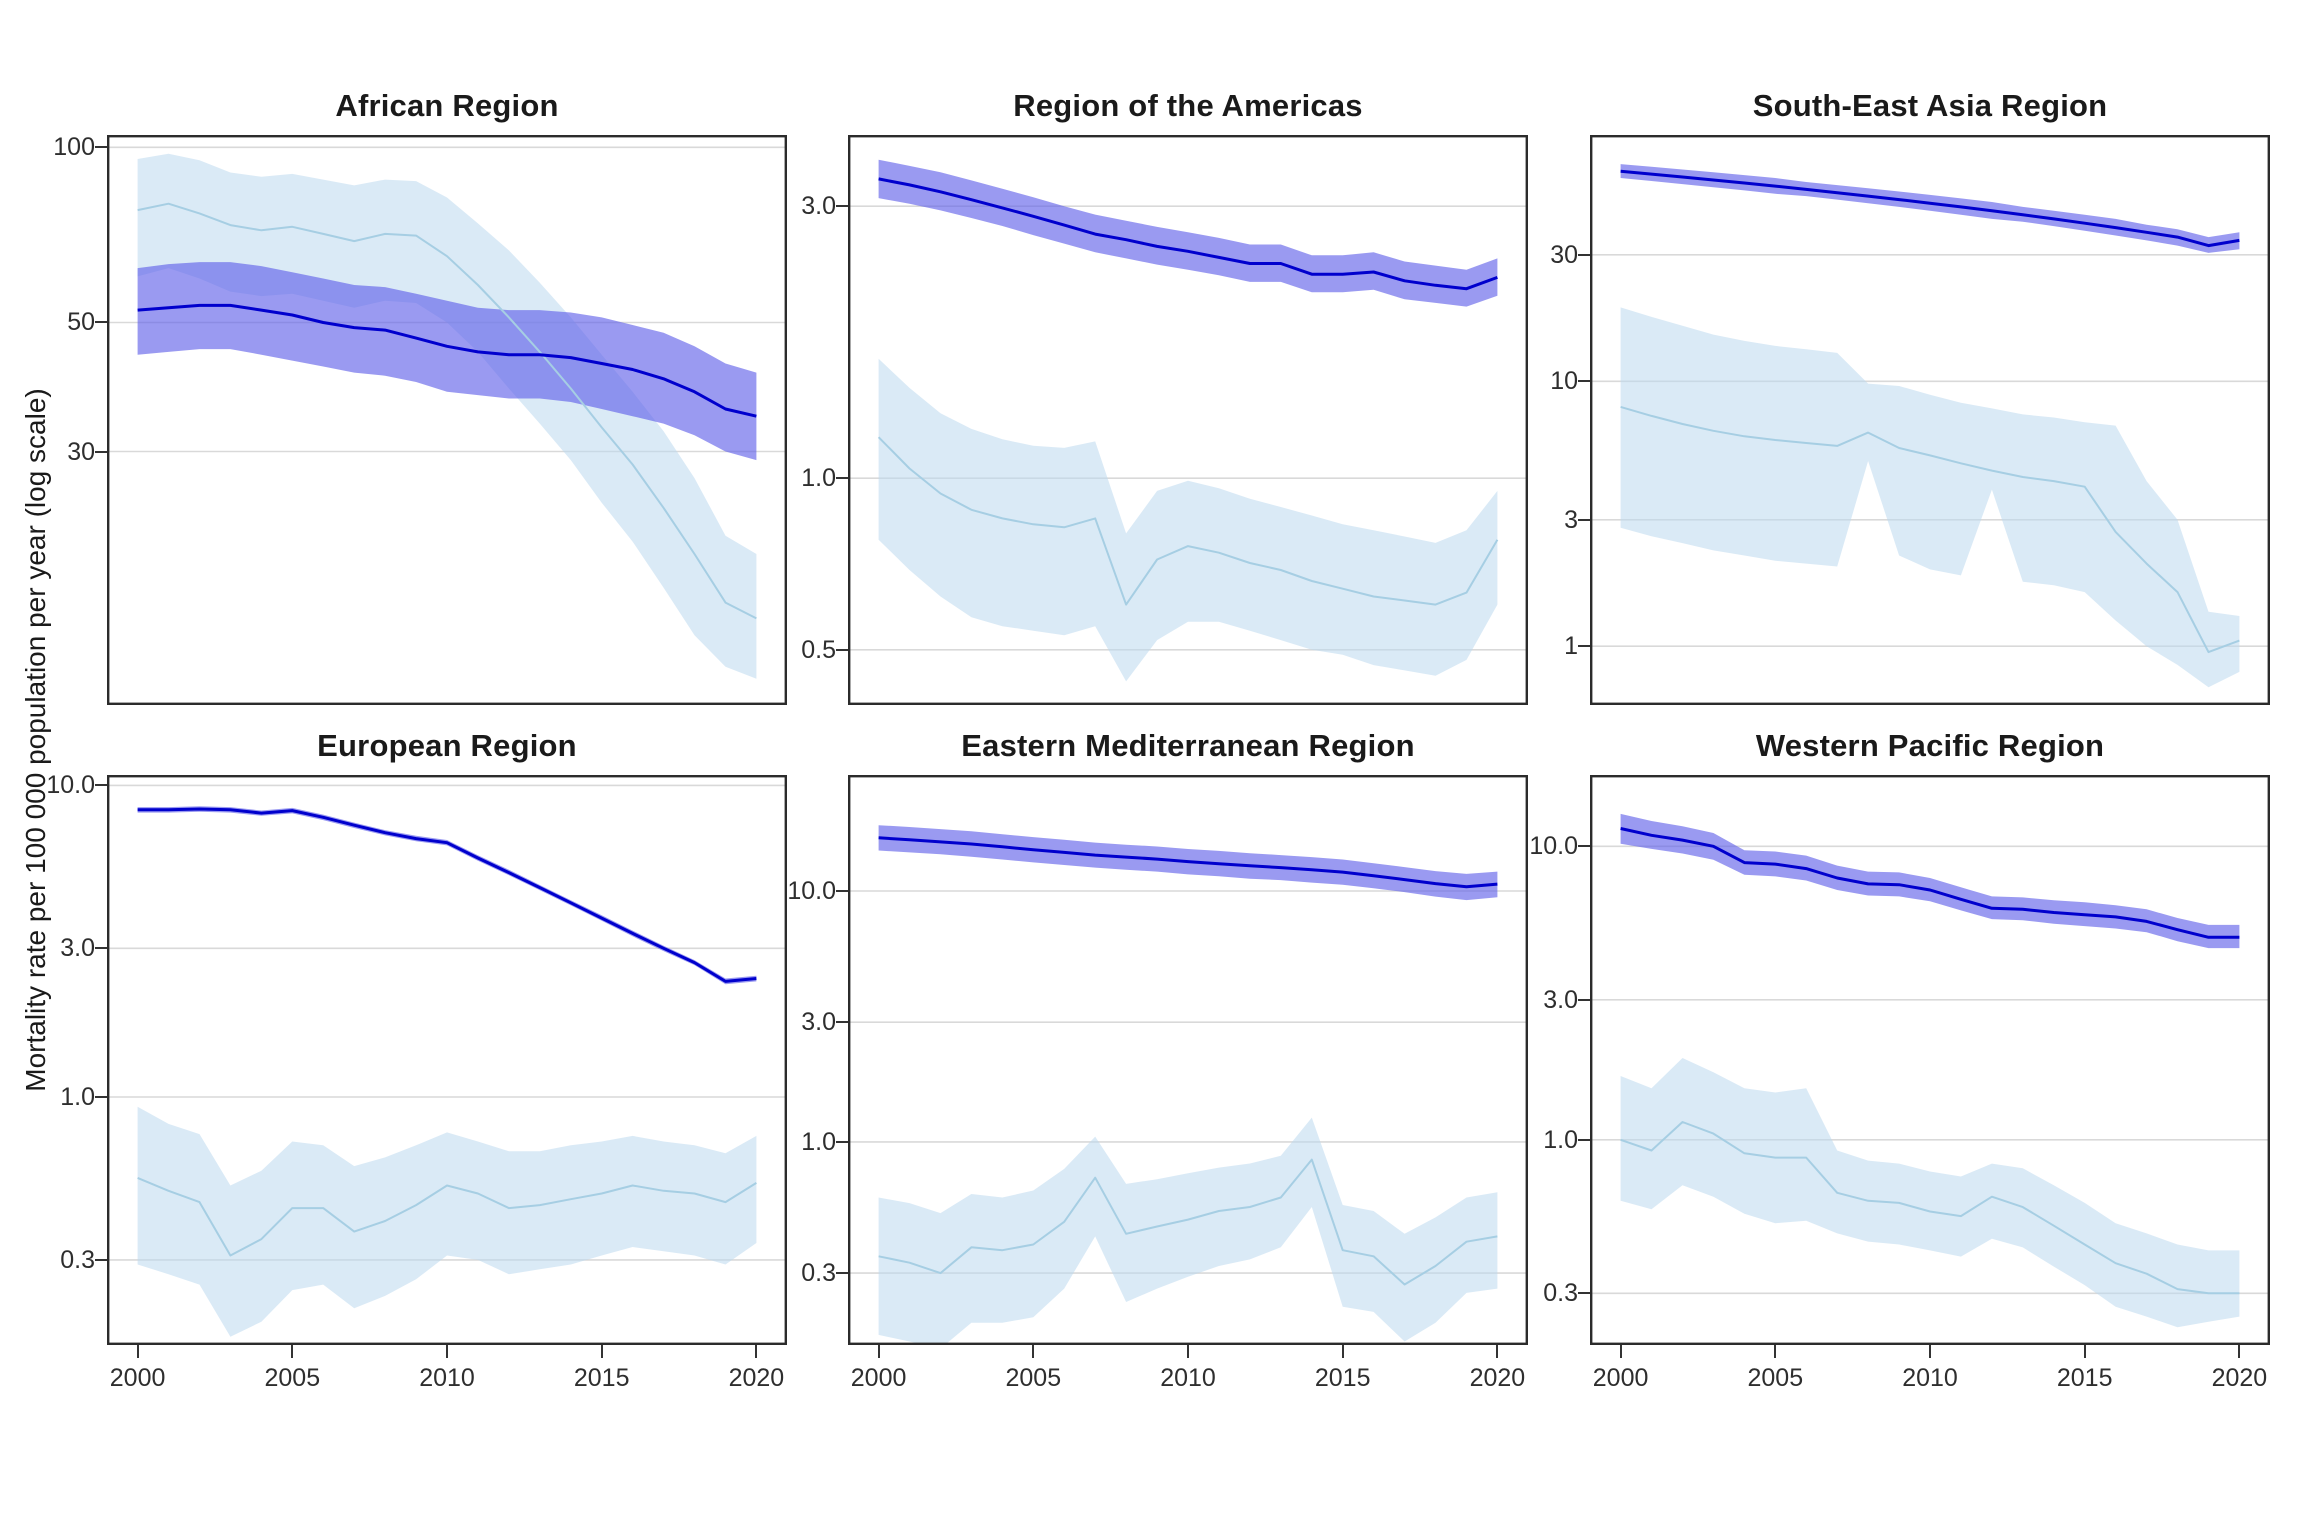 The image size is (2304, 1536). I want to click on panel-eastern-mediterranean-region, so click(1188, 1060).